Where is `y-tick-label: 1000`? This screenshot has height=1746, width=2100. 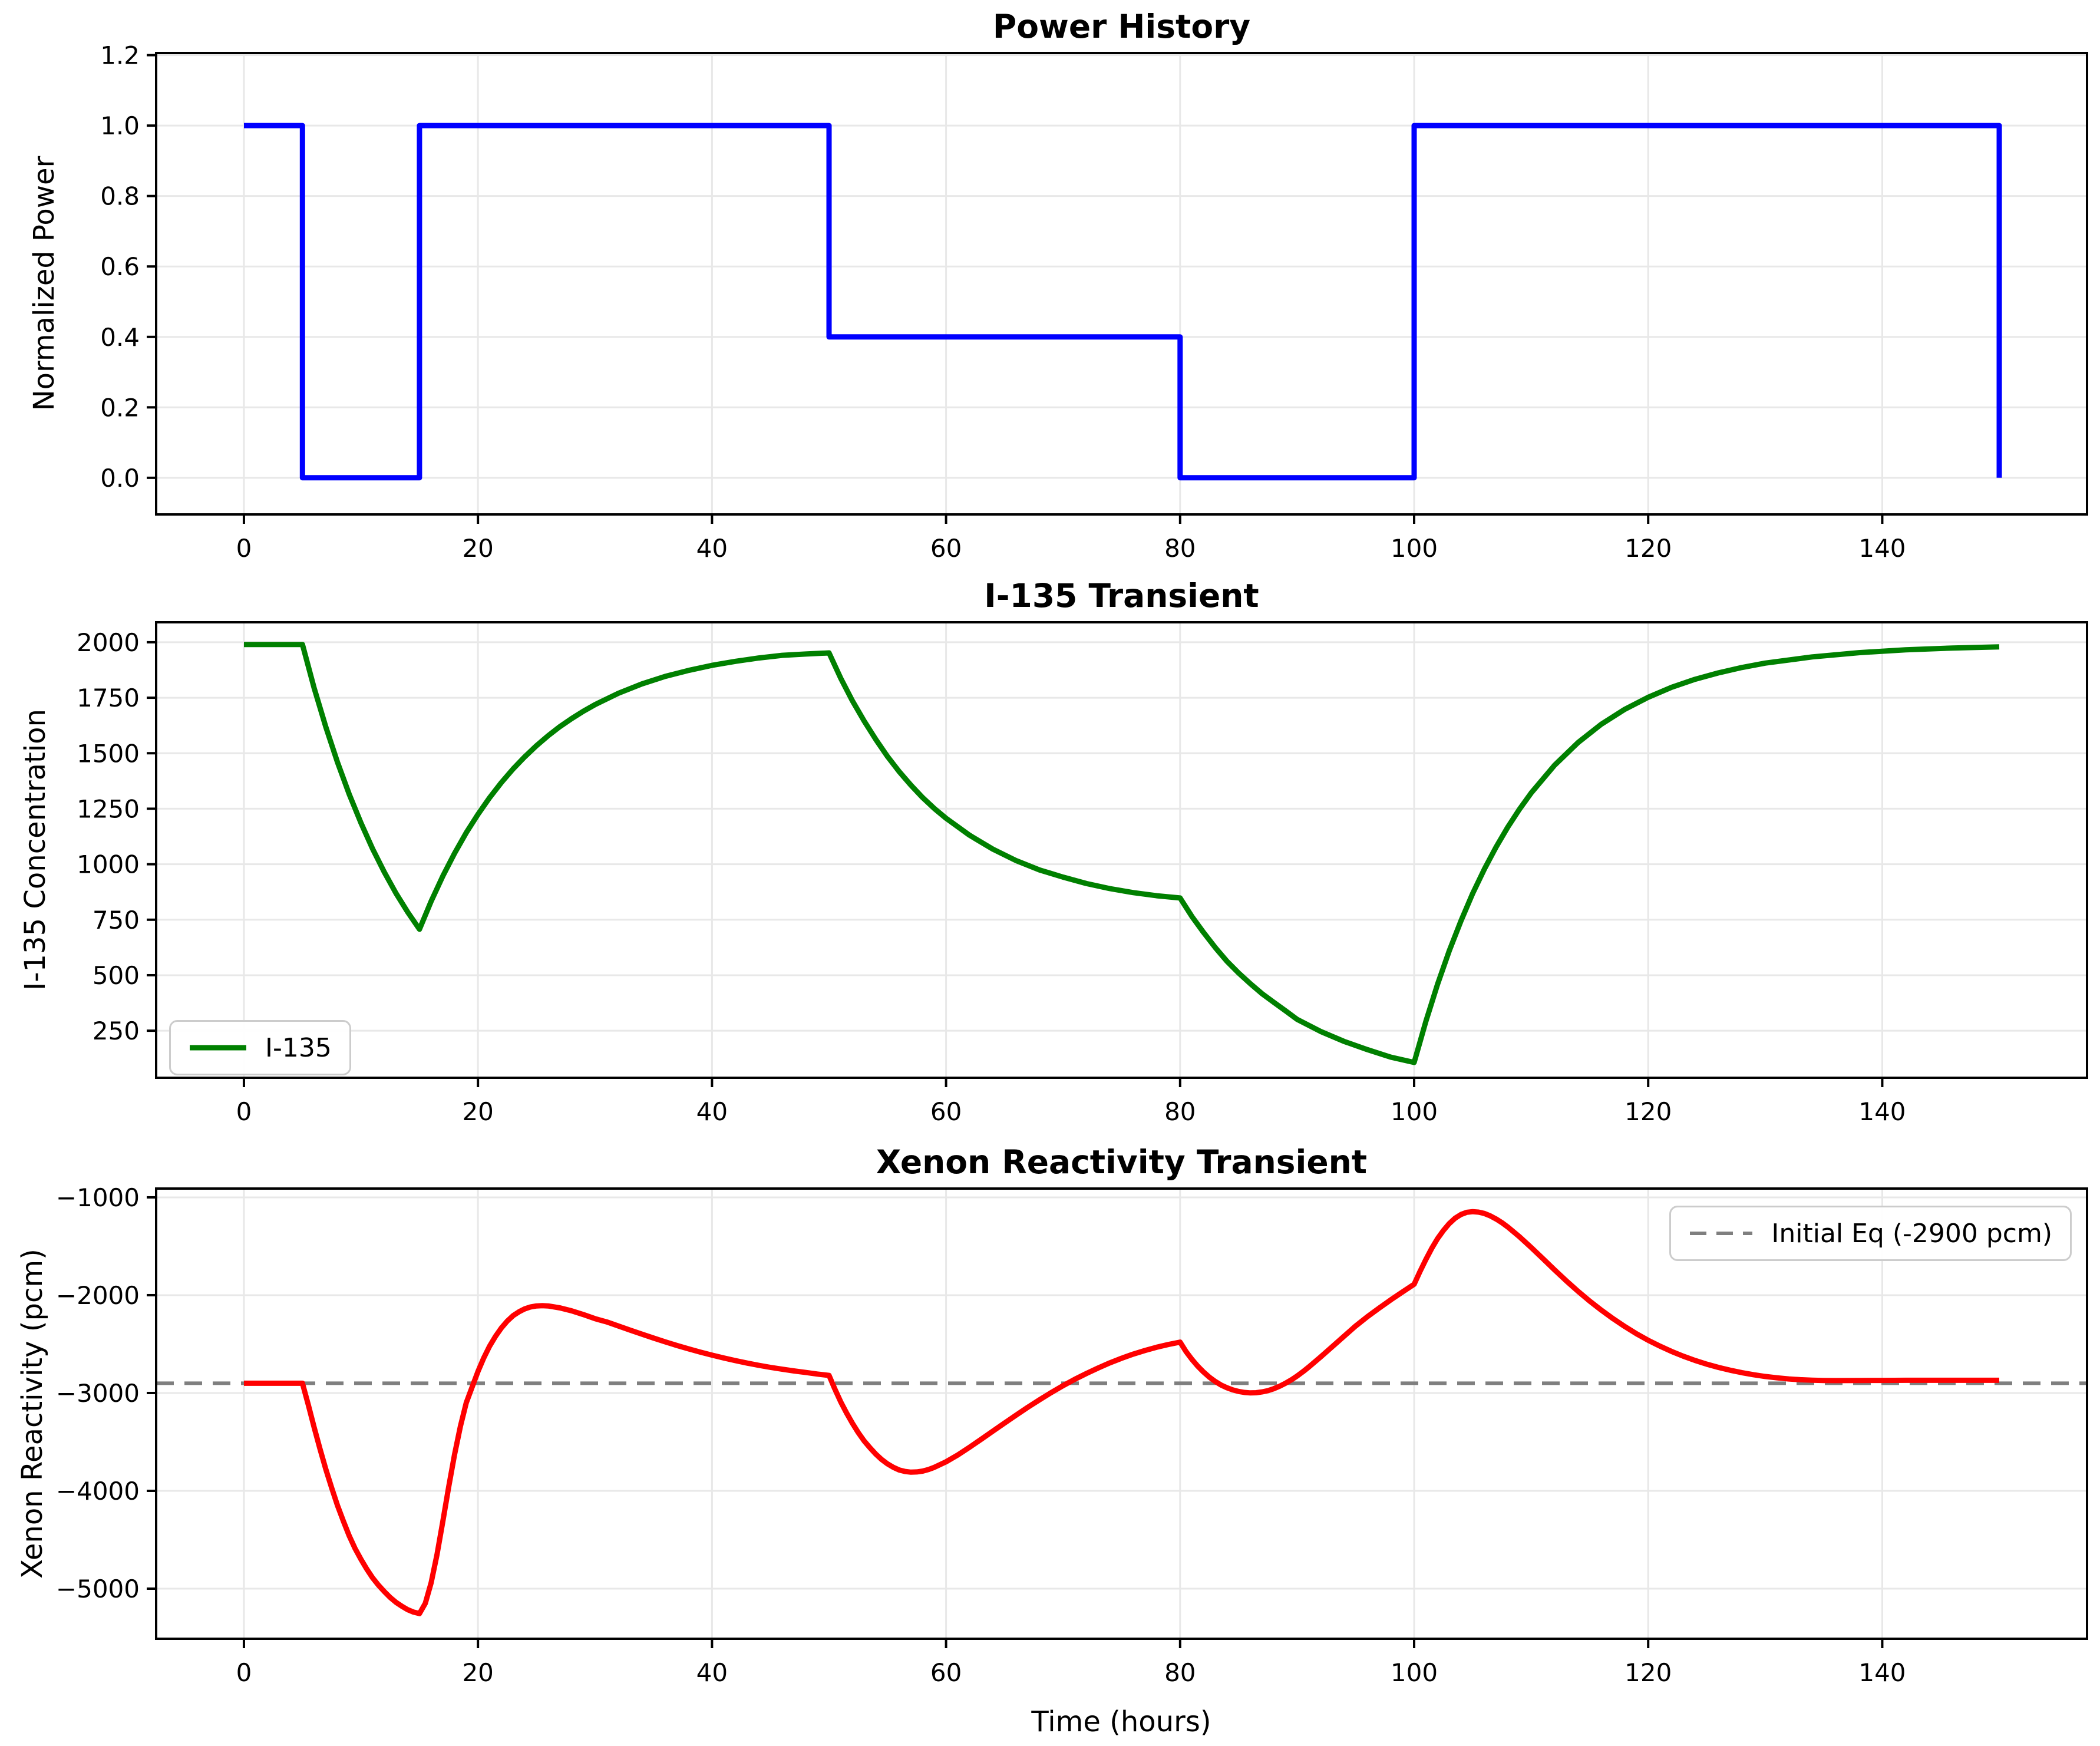 y-tick-label: 1000 is located at coordinates (108, 864).